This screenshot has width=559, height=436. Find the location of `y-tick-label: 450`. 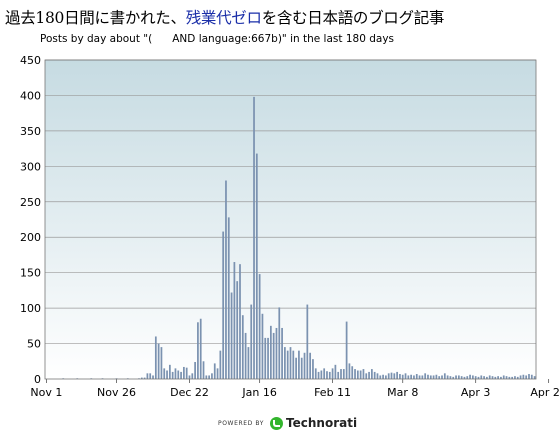

y-tick-label: 450 is located at coordinates (30, 60).